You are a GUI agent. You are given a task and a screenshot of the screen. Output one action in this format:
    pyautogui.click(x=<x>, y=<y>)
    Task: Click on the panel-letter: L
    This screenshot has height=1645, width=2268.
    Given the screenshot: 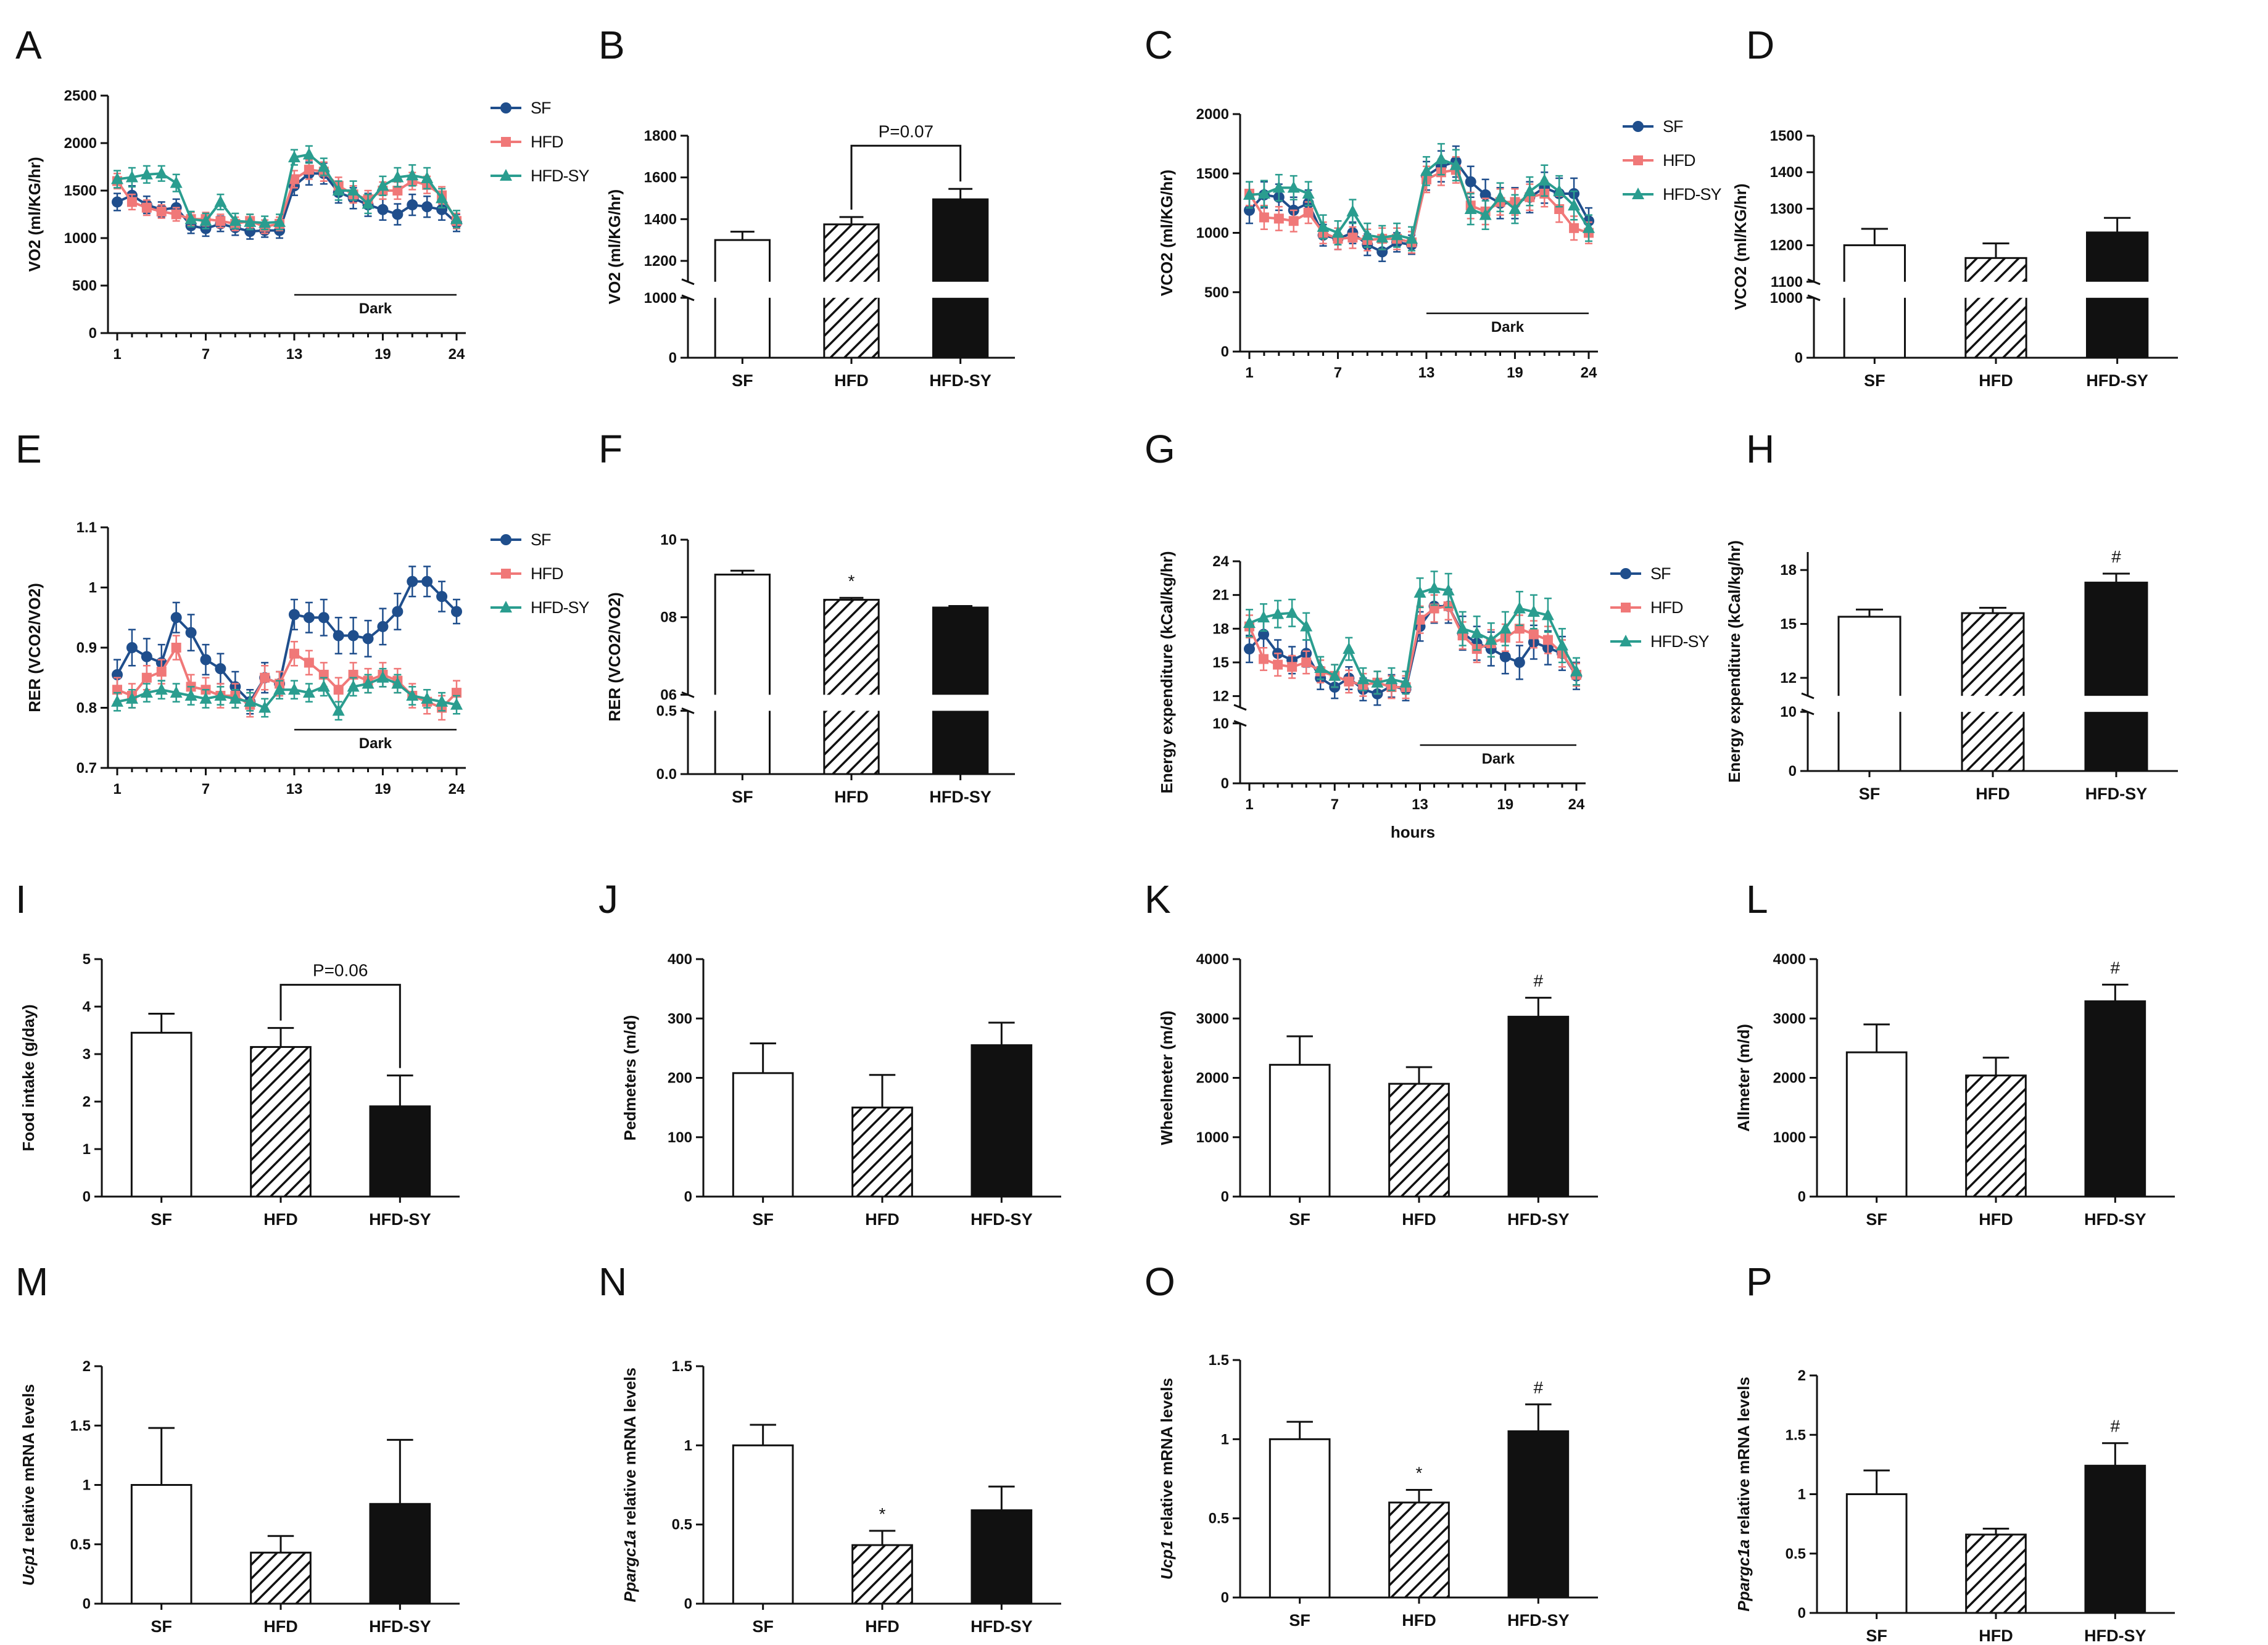 What is the action you would take?
    pyautogui.click(x=1757, y=899)
    